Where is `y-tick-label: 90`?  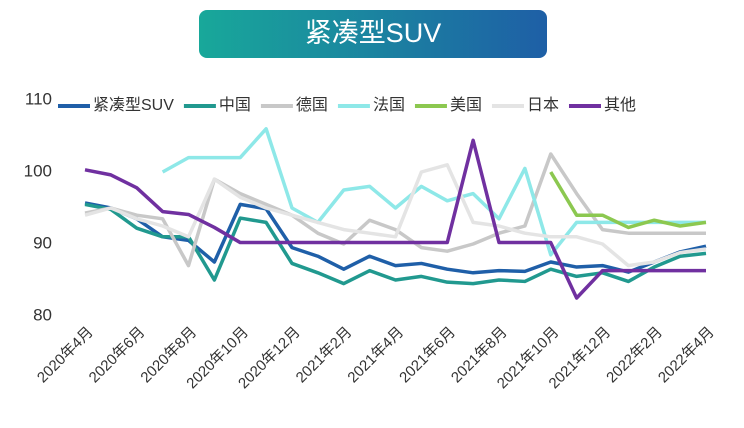 y-tick-label: 90 is located at coordinates (42, 242).